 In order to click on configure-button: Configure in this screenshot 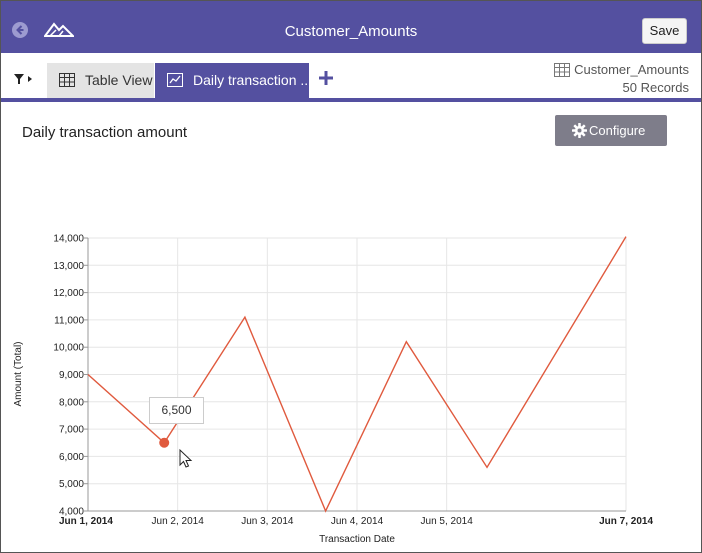, I will do `click(611, 130)`.